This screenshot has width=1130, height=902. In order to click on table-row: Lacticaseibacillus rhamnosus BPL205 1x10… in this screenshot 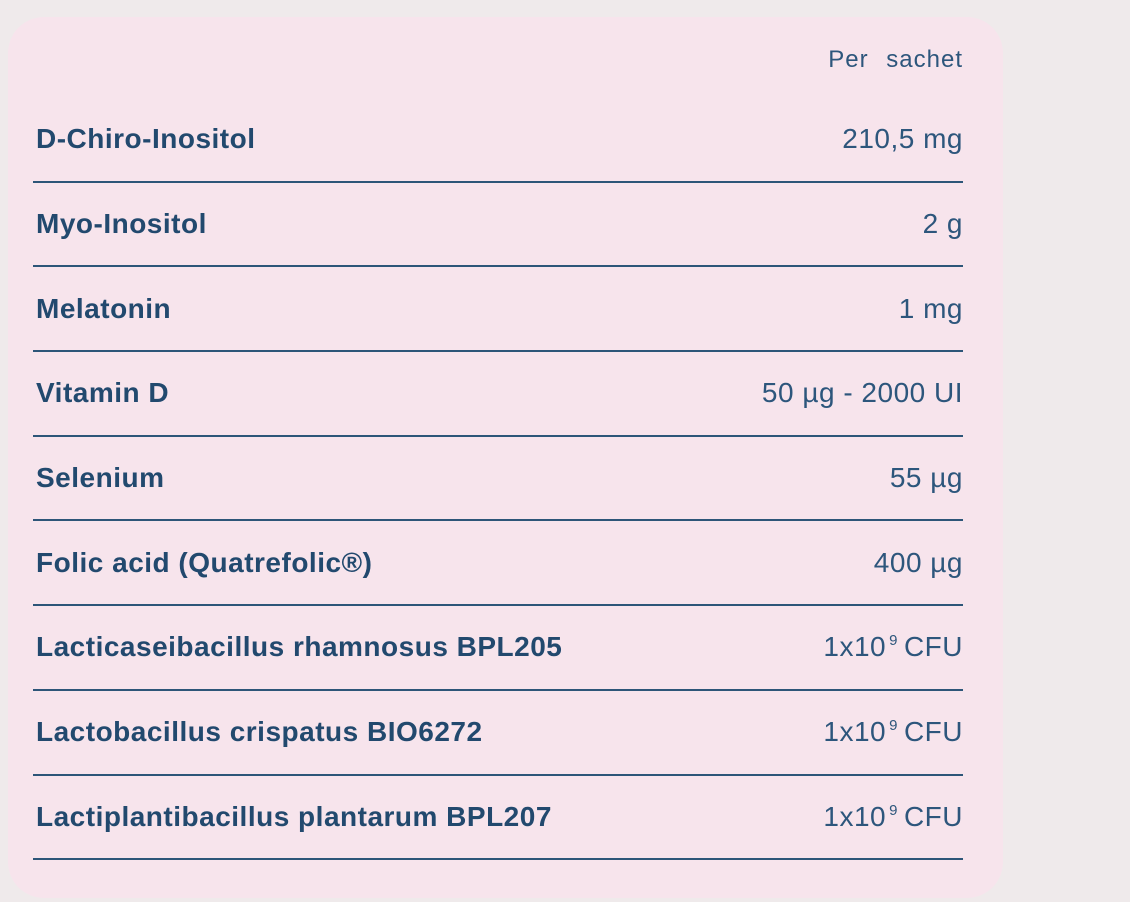, I will do `click(498, 648)`.